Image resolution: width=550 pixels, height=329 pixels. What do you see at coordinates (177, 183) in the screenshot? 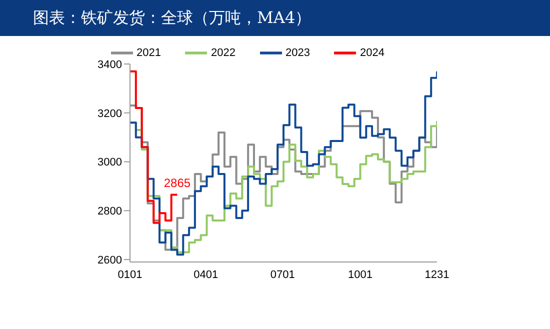
I see `annotation: 2865` at bounding box center [177, 183].